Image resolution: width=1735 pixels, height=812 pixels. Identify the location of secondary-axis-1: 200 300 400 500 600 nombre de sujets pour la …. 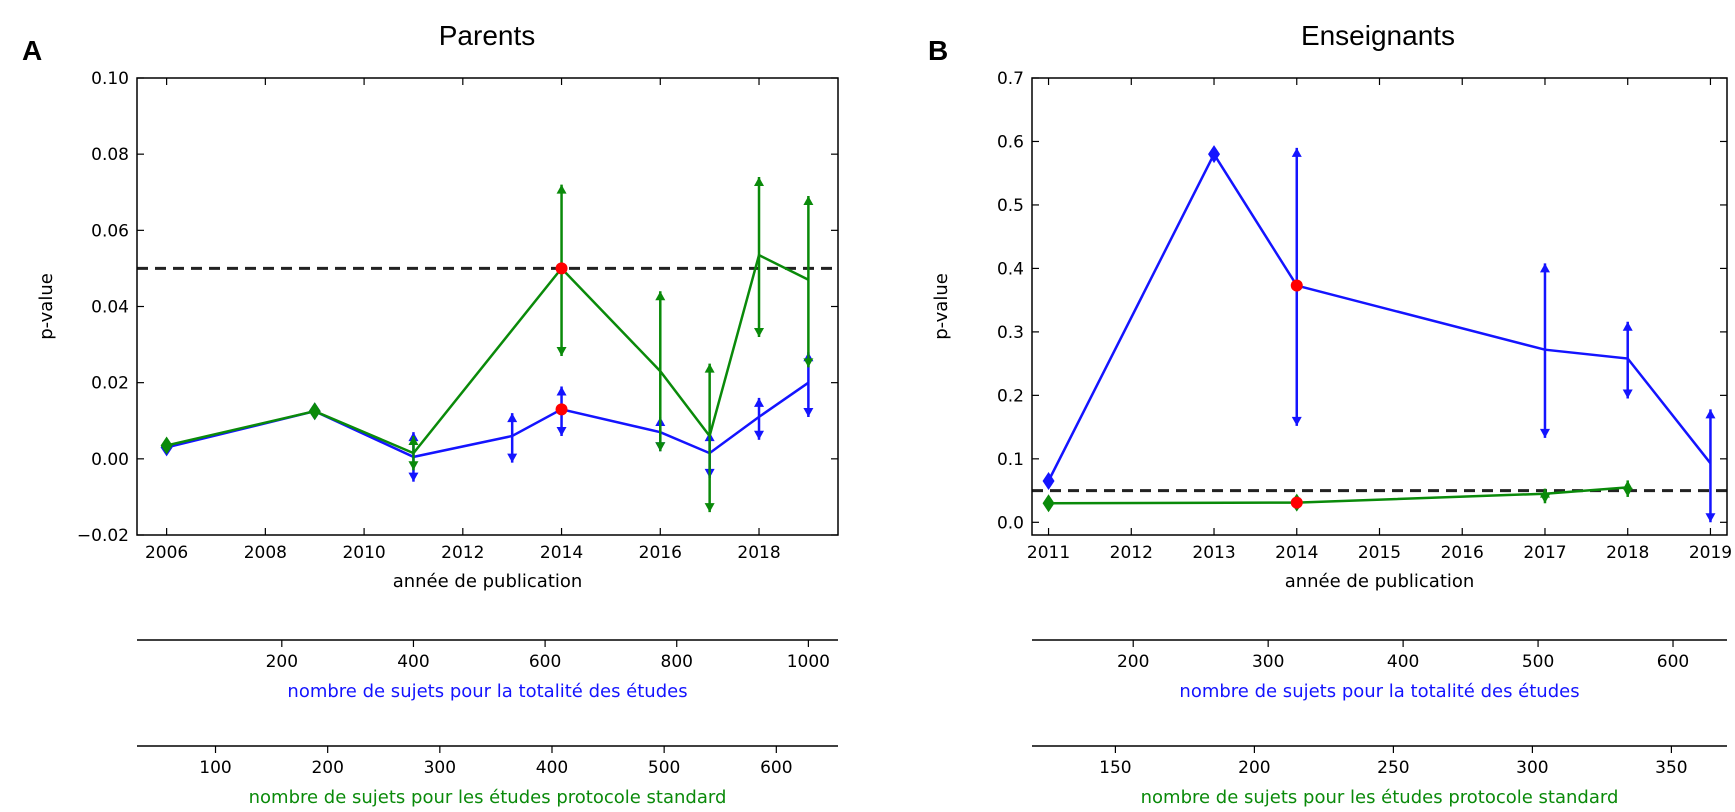
(1379, 670).